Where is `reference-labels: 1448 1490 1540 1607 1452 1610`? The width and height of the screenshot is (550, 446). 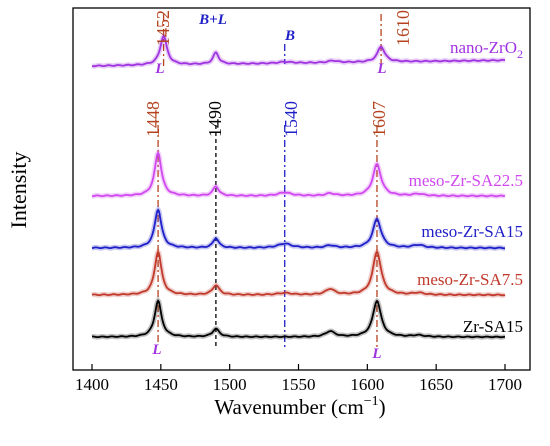
reference-labels: 1448 1490 1540 1607 1452 1610 is located at coordinates (278, 73).